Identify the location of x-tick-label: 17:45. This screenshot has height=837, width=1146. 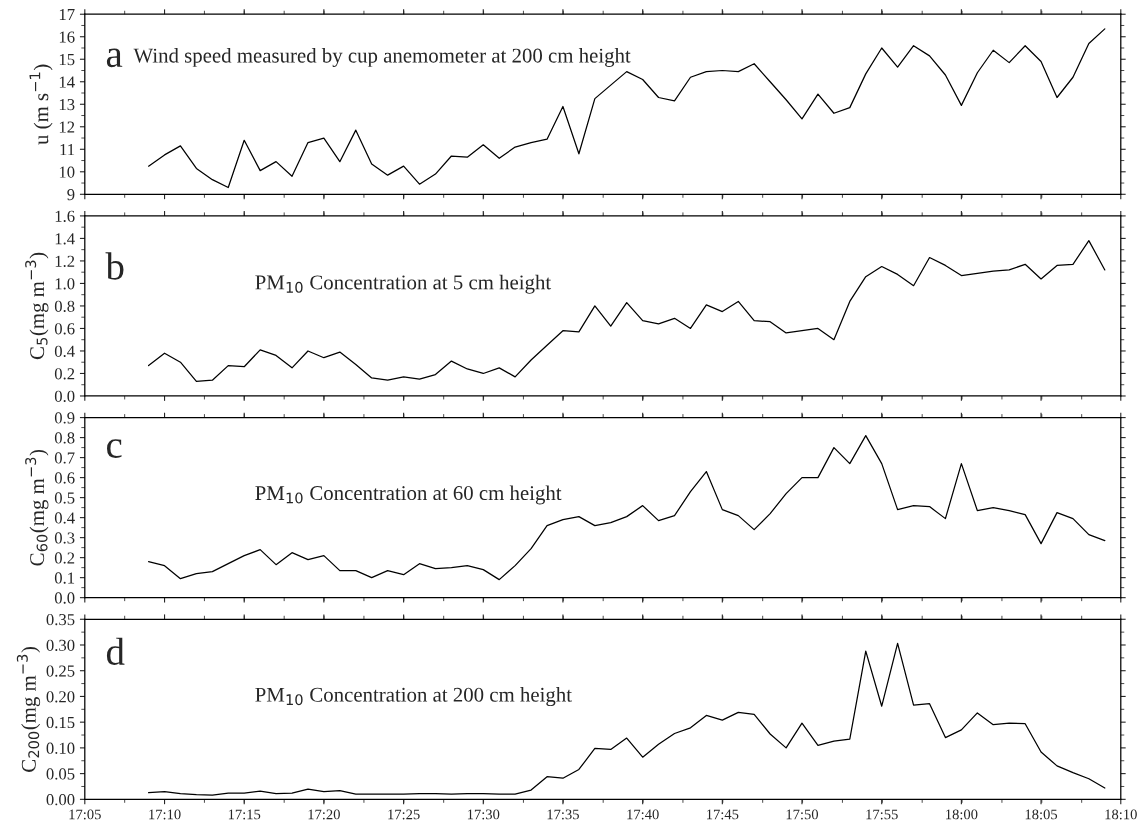
(723, 814).